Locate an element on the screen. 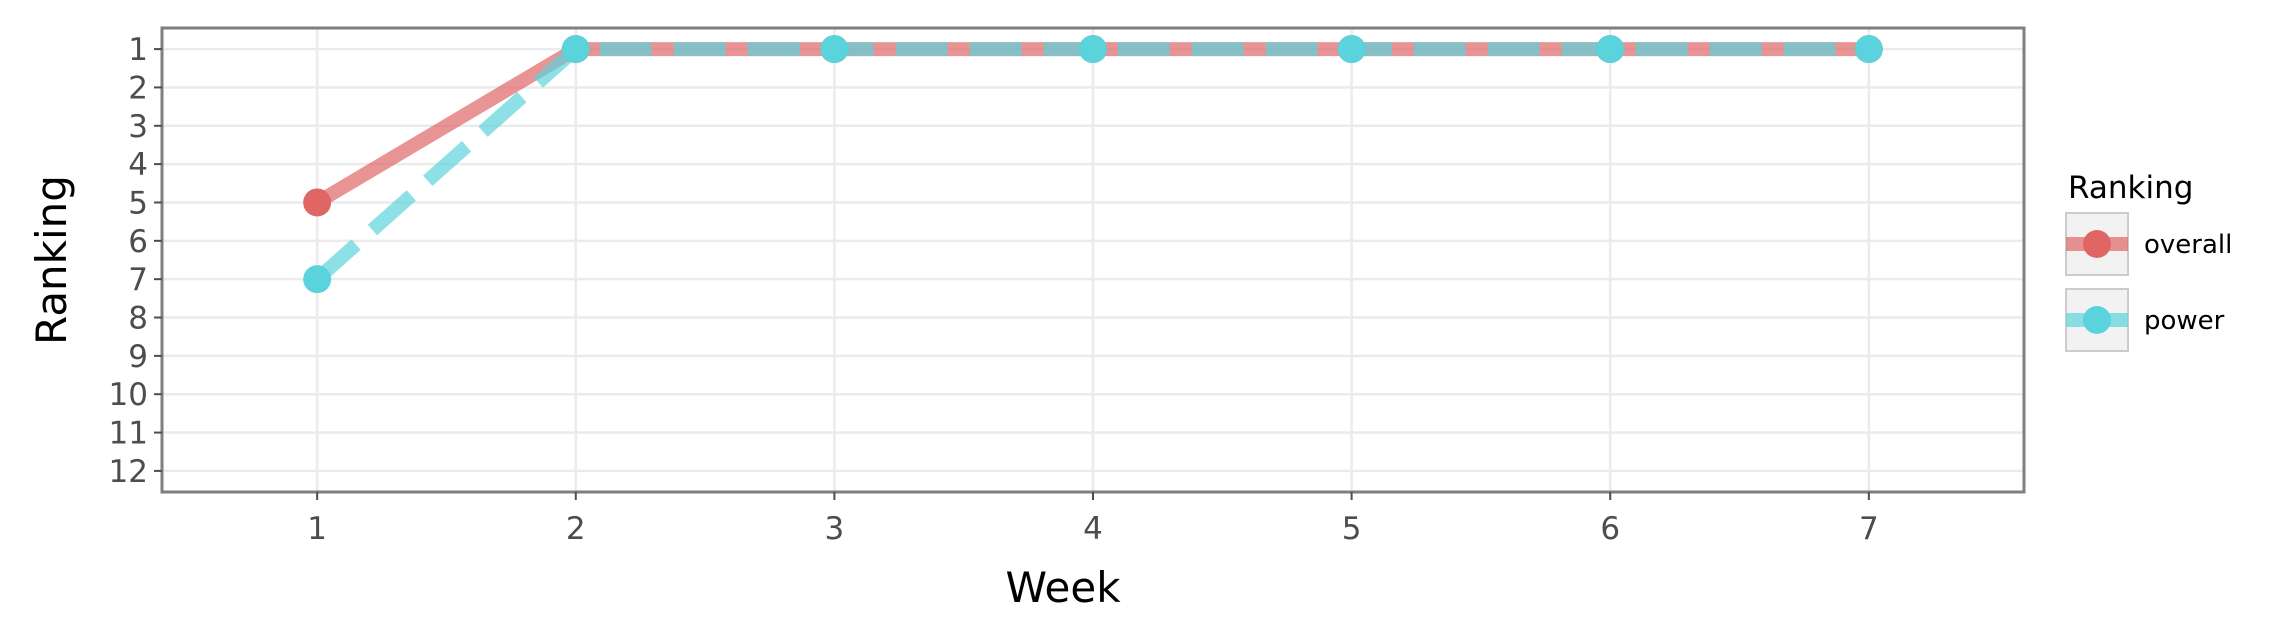 Image resolution: width=2276 pixels, height=641 pixels. y-tick-label: 4 is located at coordinates (138, 165).